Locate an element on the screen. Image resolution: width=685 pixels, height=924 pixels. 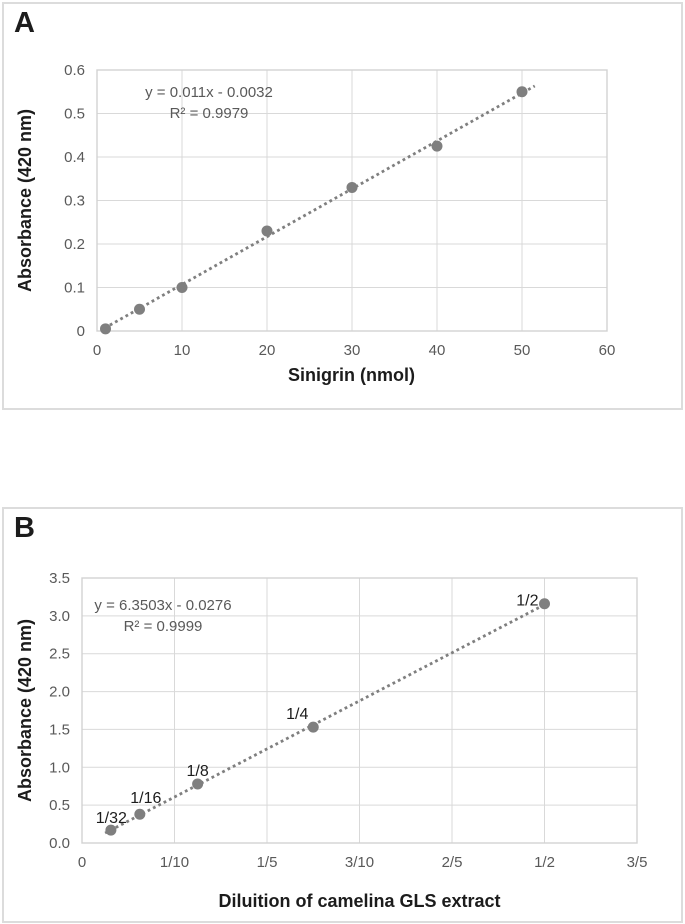
panel-B-annotation: y = 6.3503x - 0.0276 R² = 0.9999 is located at coordinates (163, 616).